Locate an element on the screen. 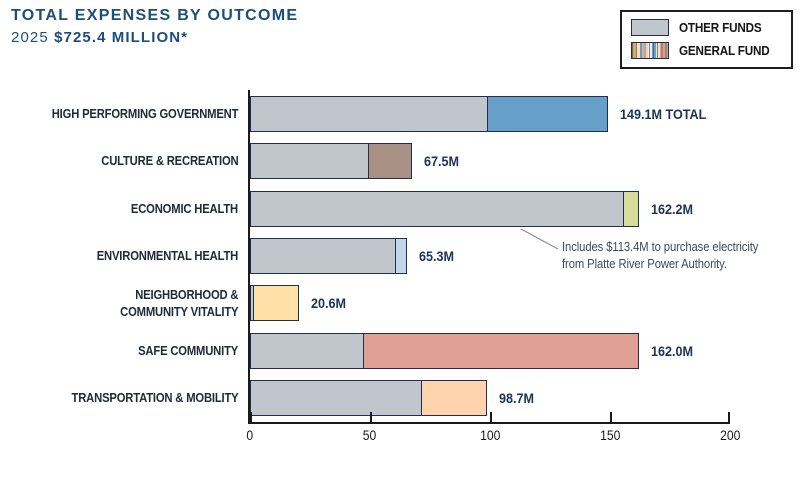  legend: OTHER FUNDS GENERAL FUND is located at coordinates (706, 39).